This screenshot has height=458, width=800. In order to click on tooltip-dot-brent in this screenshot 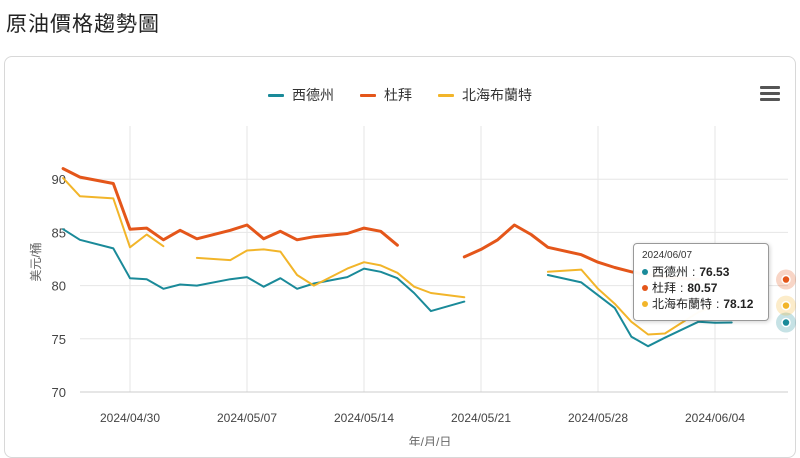, I will do `click(645, 304)`.